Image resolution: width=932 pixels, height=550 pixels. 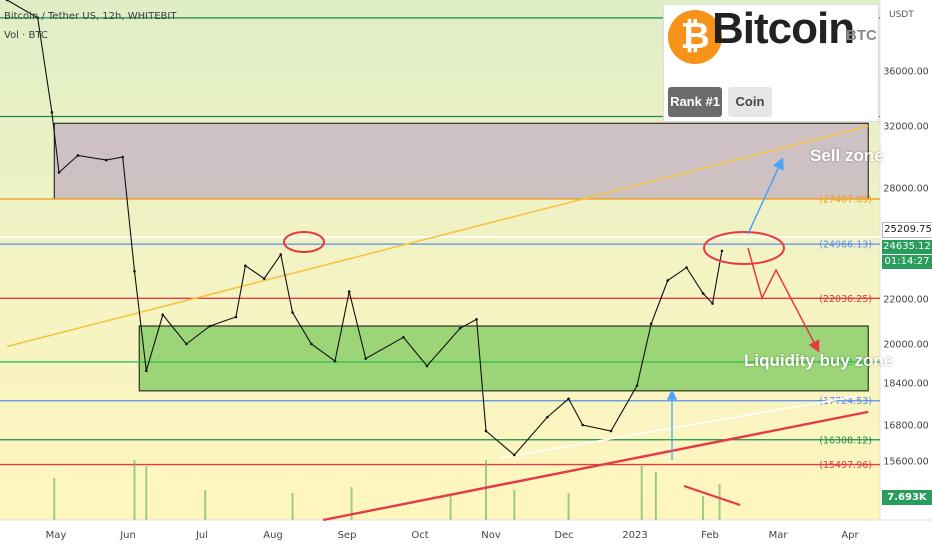 What do you see at coordinates (907, 230) in the screenshot?
I see `line-price-label: 25209.75` at bounding box center [907, 230].